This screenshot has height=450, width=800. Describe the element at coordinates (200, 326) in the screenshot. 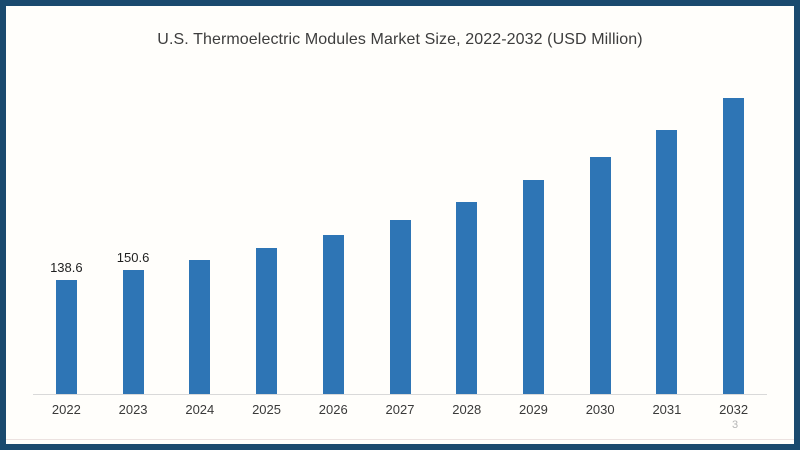

I see `bar-2024` at that location.